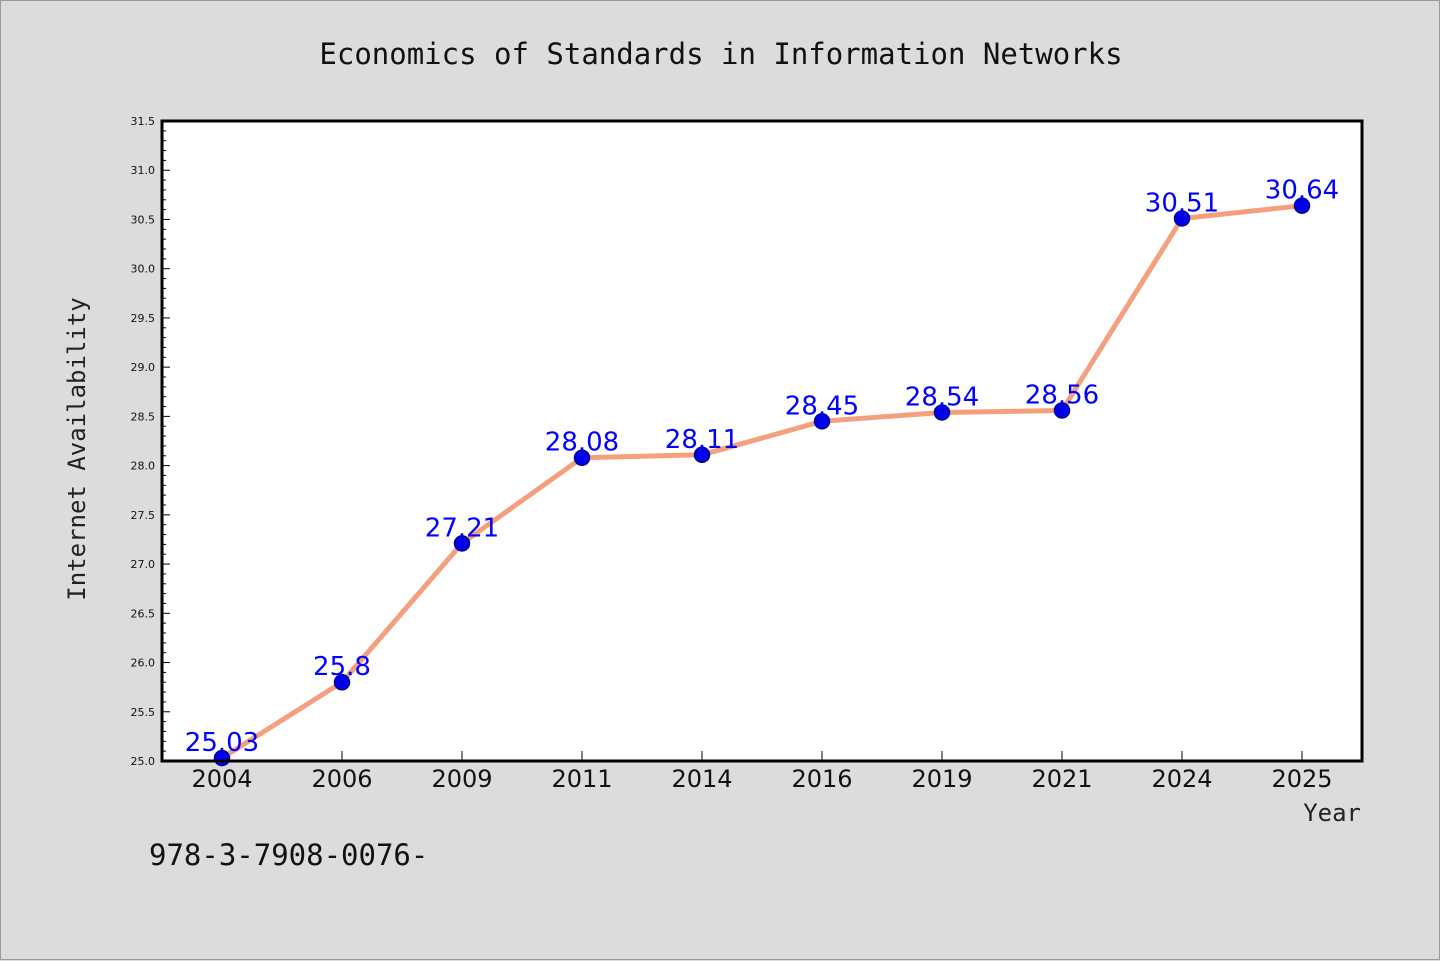 This screenshot has height=961, width=1440. I want to click on x-tick-label: 2009, so click(461, 779).